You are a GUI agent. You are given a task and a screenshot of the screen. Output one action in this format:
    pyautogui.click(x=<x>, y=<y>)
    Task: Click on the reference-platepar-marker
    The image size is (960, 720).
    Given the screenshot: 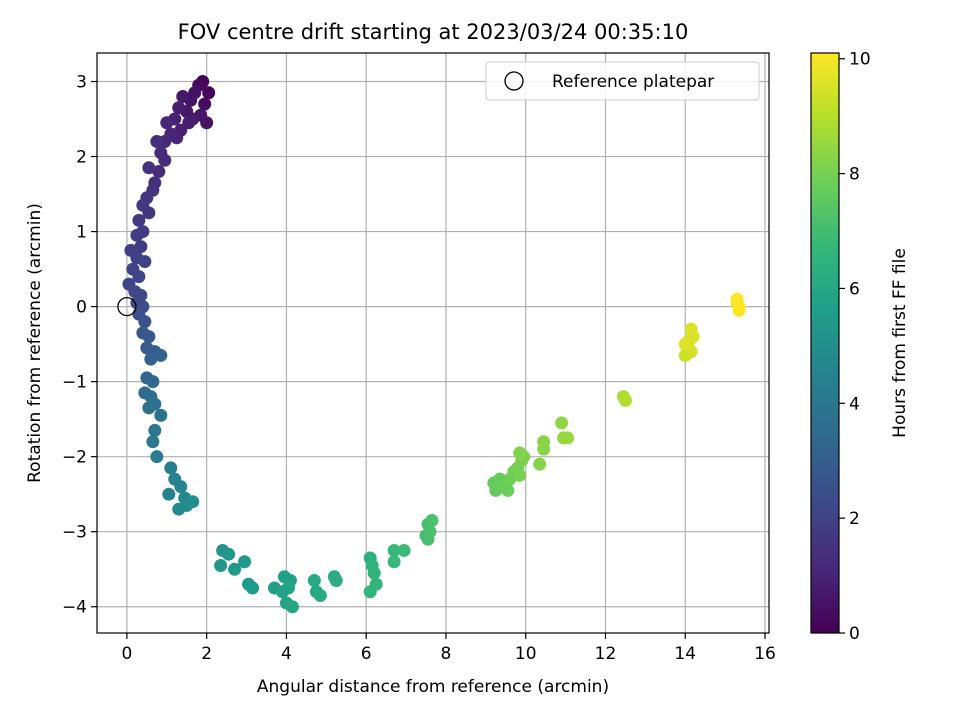 What is the action you would take?
    pyautogui.click(x=127, y=306)
    